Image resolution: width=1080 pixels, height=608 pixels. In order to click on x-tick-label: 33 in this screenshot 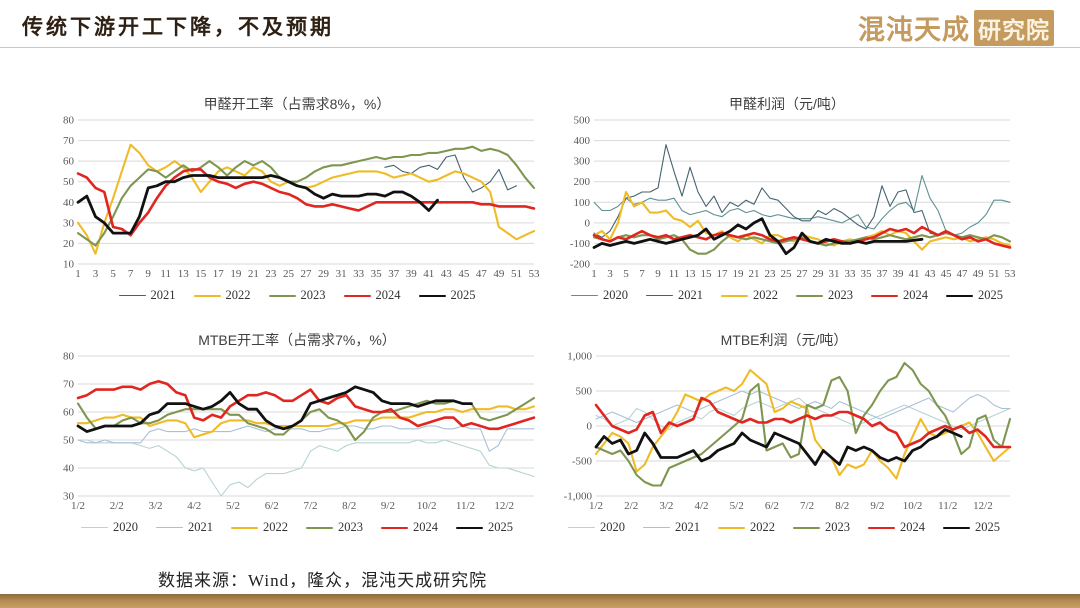, I will do `click(851, 274)`.